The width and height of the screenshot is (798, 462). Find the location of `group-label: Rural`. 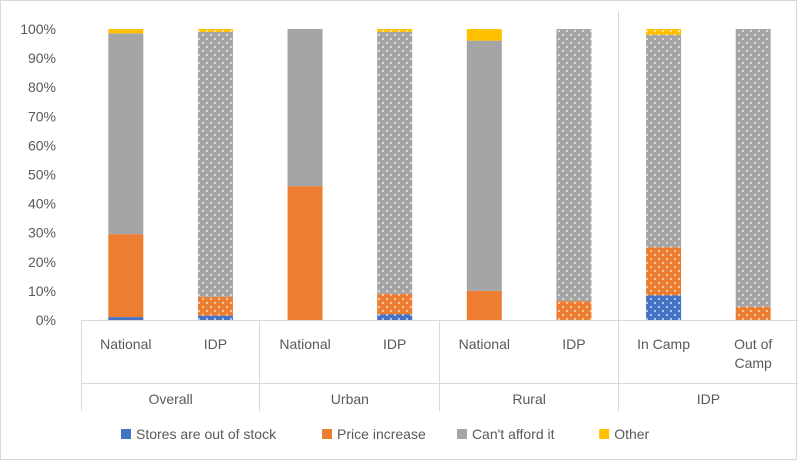

group-label: Rural is located at coordinates (528, 399).